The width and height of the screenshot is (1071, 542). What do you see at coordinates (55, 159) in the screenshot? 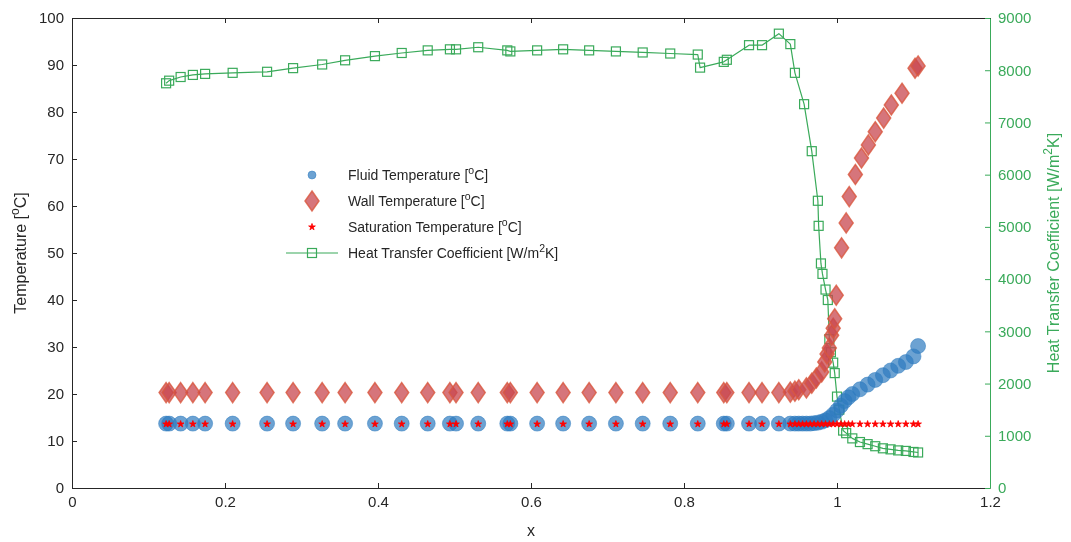
I see `y-tick-label: 70` at bounding box center [55, 159].